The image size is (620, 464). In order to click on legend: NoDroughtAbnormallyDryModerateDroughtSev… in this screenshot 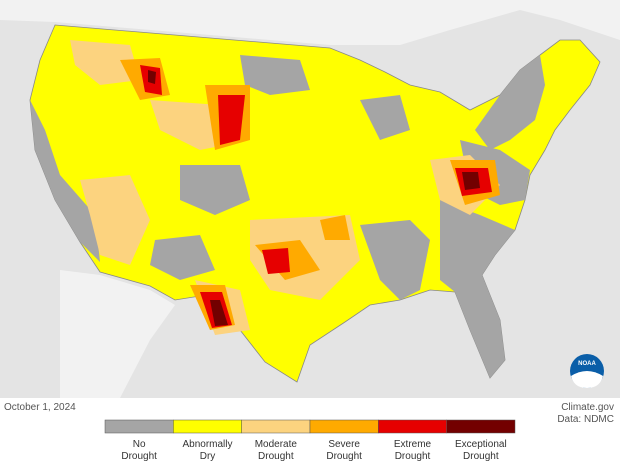, I will do `click(310, 440)`.